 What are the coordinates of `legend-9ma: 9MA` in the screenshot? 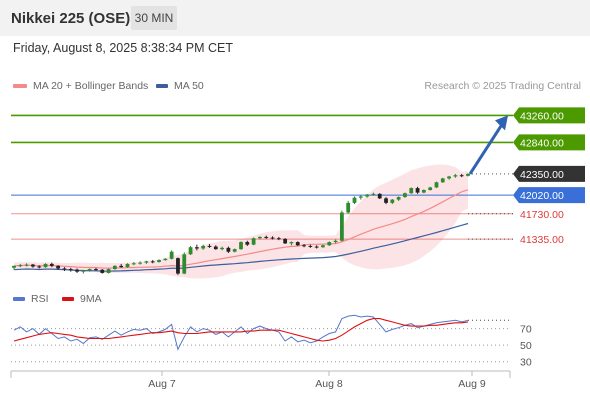 It's located at (82, 299).